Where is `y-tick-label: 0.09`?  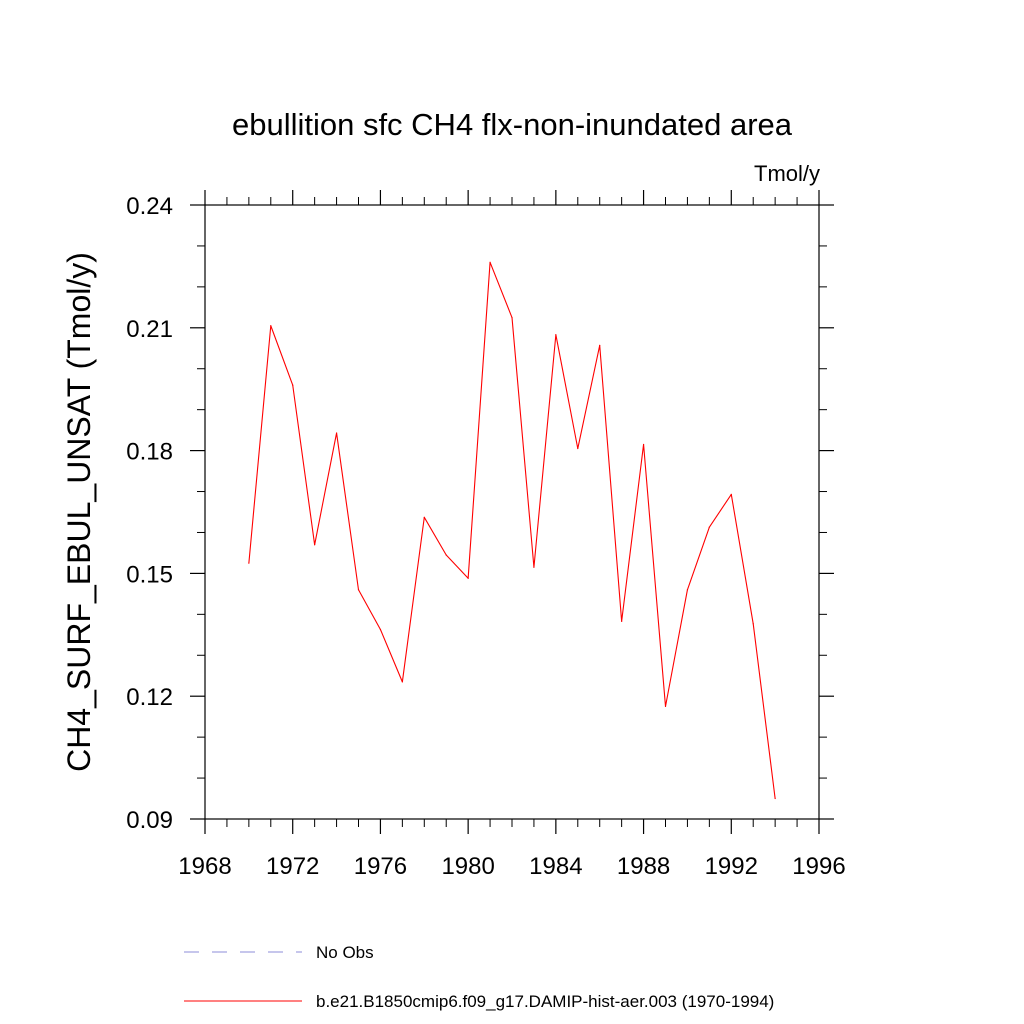
y-tick-label: 0.09 is located at coordinates (149, 820).